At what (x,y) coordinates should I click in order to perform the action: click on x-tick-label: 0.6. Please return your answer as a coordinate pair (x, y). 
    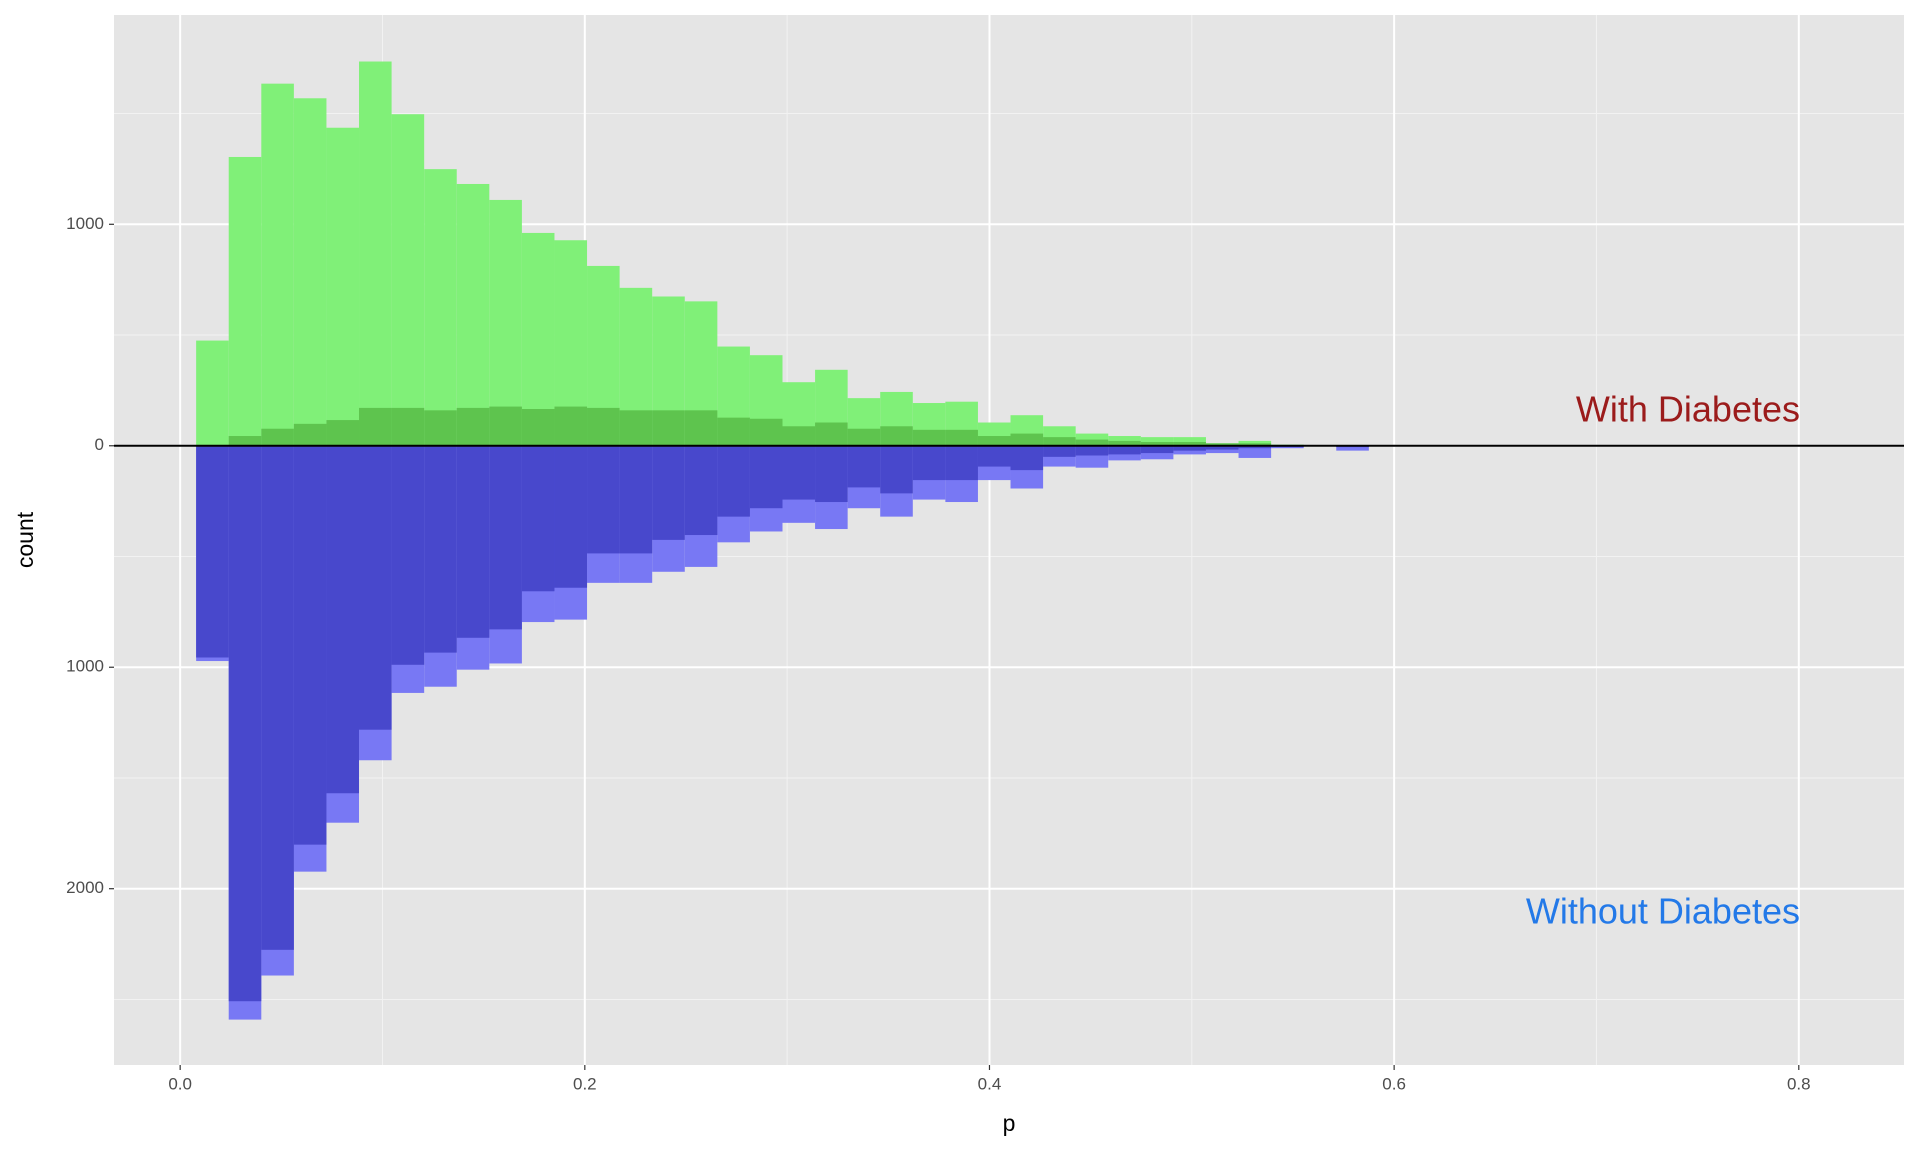
    Looking at the image, I should click on (1394, 1083).